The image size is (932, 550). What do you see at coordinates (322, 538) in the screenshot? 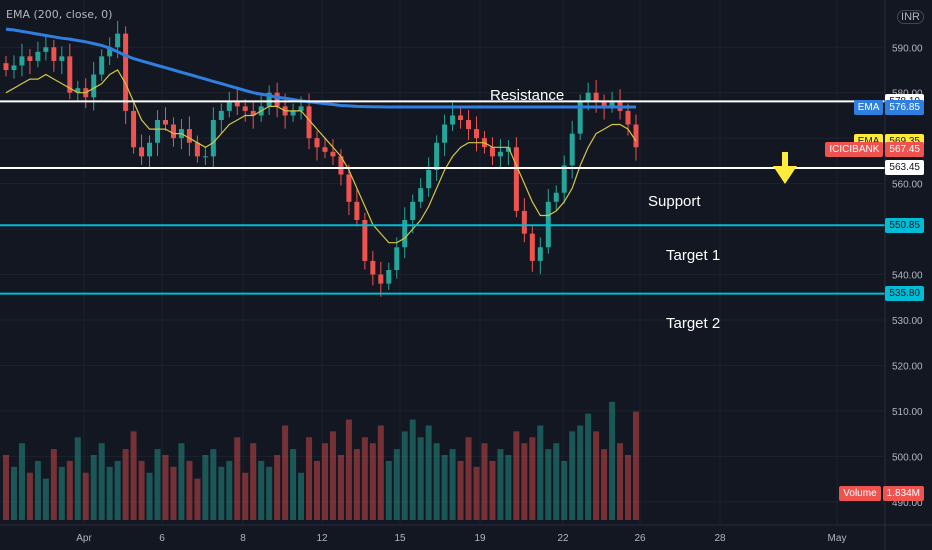
I see `x-tick-label: 12` at bounding box center [322, 538].